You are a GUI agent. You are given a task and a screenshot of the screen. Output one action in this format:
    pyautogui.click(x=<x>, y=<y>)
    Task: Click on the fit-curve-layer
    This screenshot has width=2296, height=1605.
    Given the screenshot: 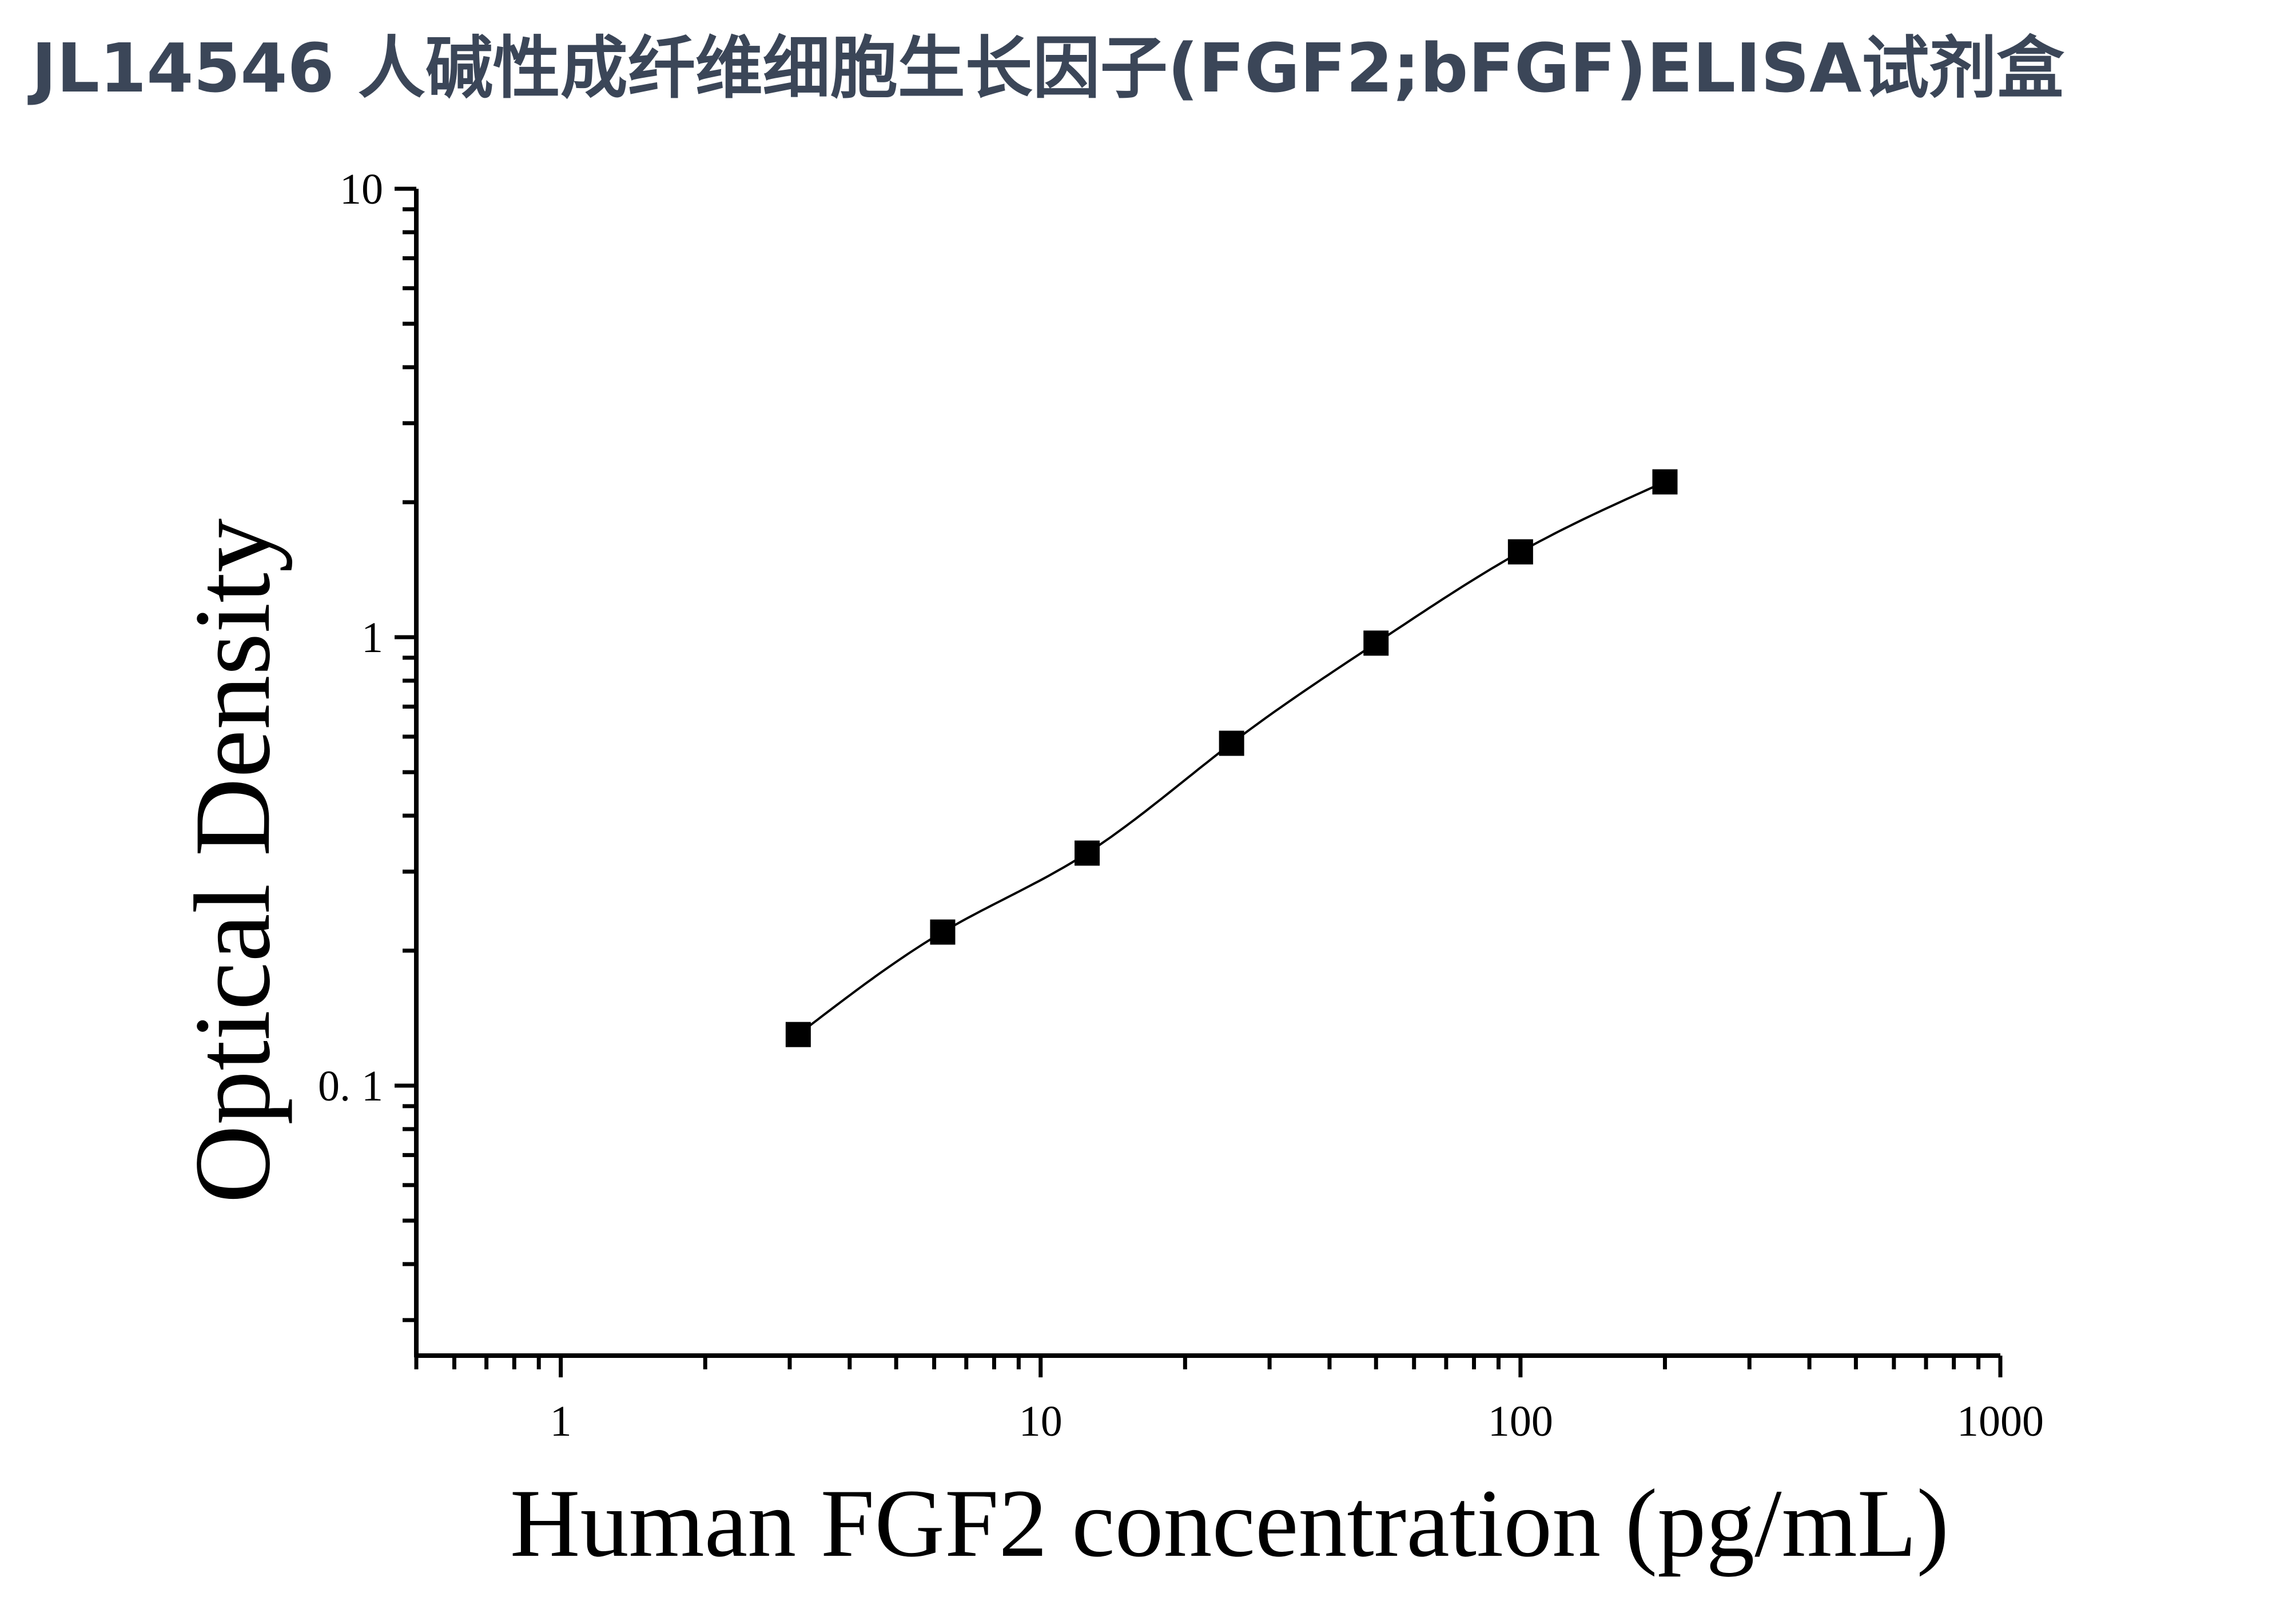 What is the action you would take?
    pyautogui.click(x=1232, y=758)
    